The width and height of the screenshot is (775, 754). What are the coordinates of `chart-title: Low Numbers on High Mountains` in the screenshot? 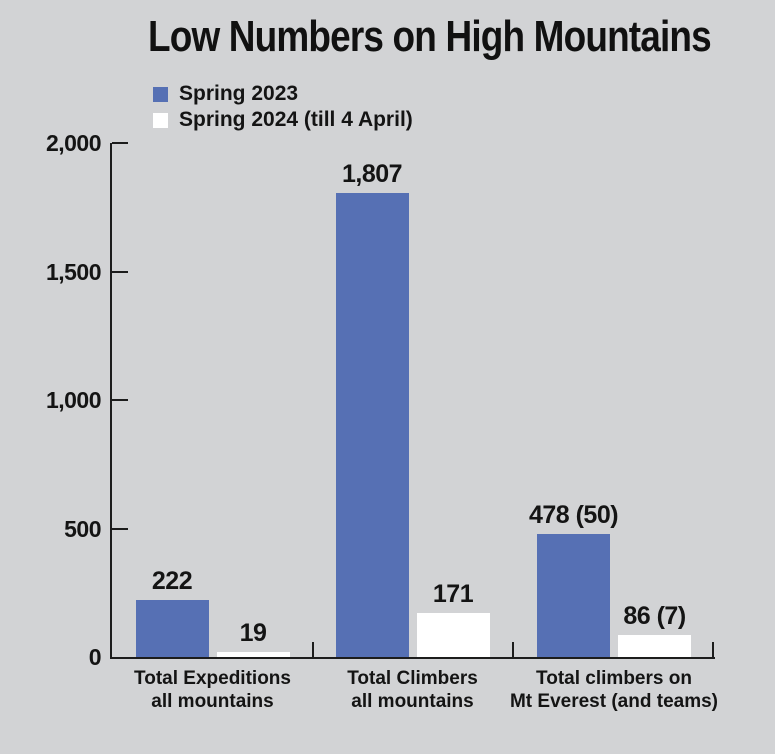 It's located at (430, 36).